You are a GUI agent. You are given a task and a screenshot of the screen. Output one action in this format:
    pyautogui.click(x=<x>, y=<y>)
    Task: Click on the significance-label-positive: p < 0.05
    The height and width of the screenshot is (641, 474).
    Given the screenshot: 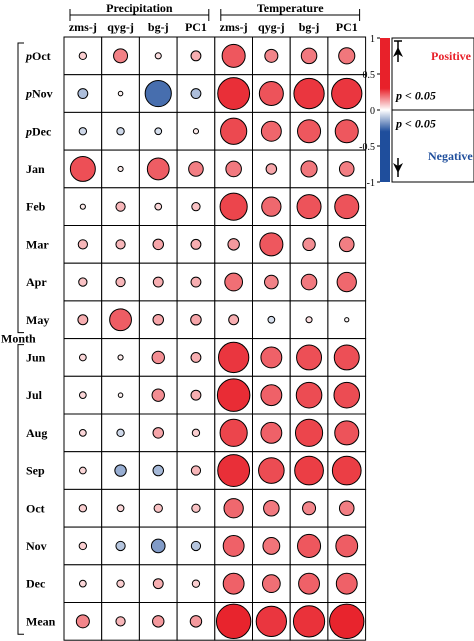 What is the action you would take?
    pyautogui.click(x=415, y=95)
    